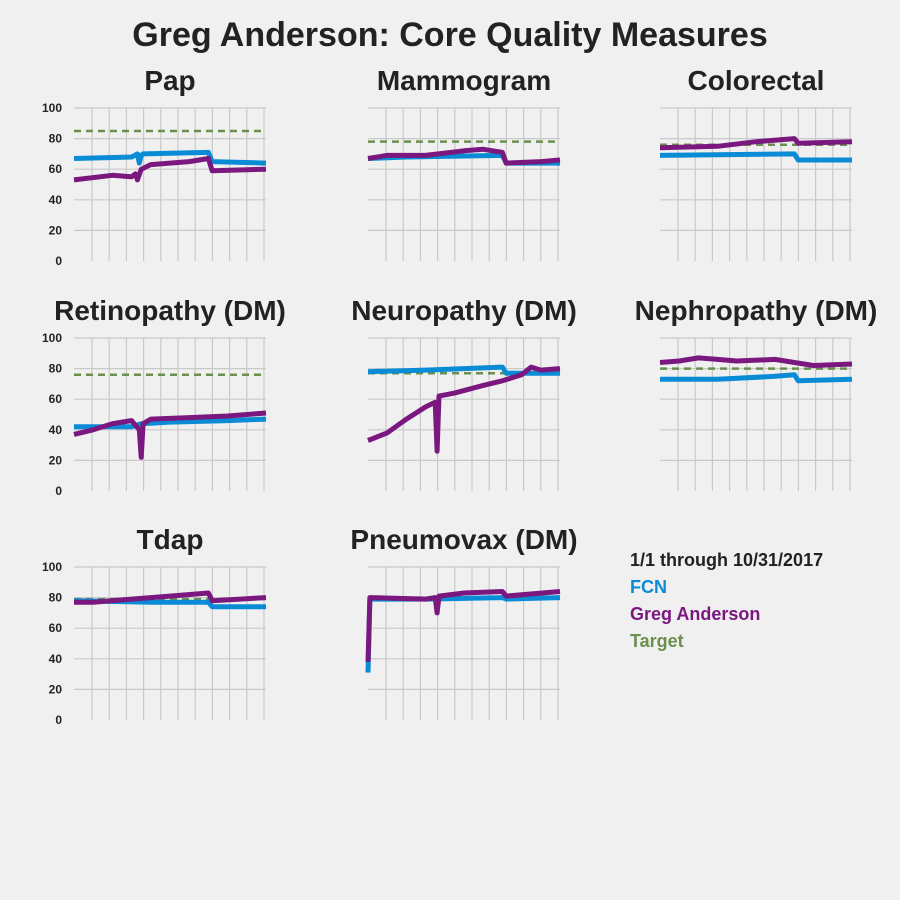 This screenshot has width=900, height=900. Describe the element at coordinates (154, 625) in the screenshot. I see `panel-tdap: Tdap 0 20 40 60 80 100` at that location.